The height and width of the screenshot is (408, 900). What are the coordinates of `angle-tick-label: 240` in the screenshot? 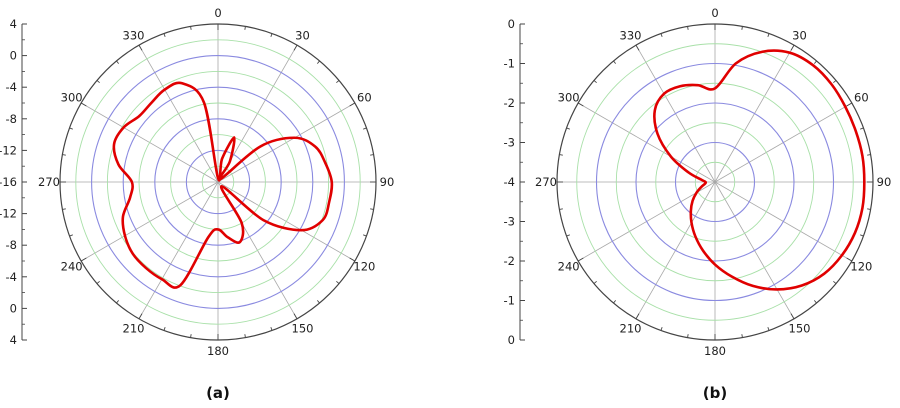 It's located at (72, 267).